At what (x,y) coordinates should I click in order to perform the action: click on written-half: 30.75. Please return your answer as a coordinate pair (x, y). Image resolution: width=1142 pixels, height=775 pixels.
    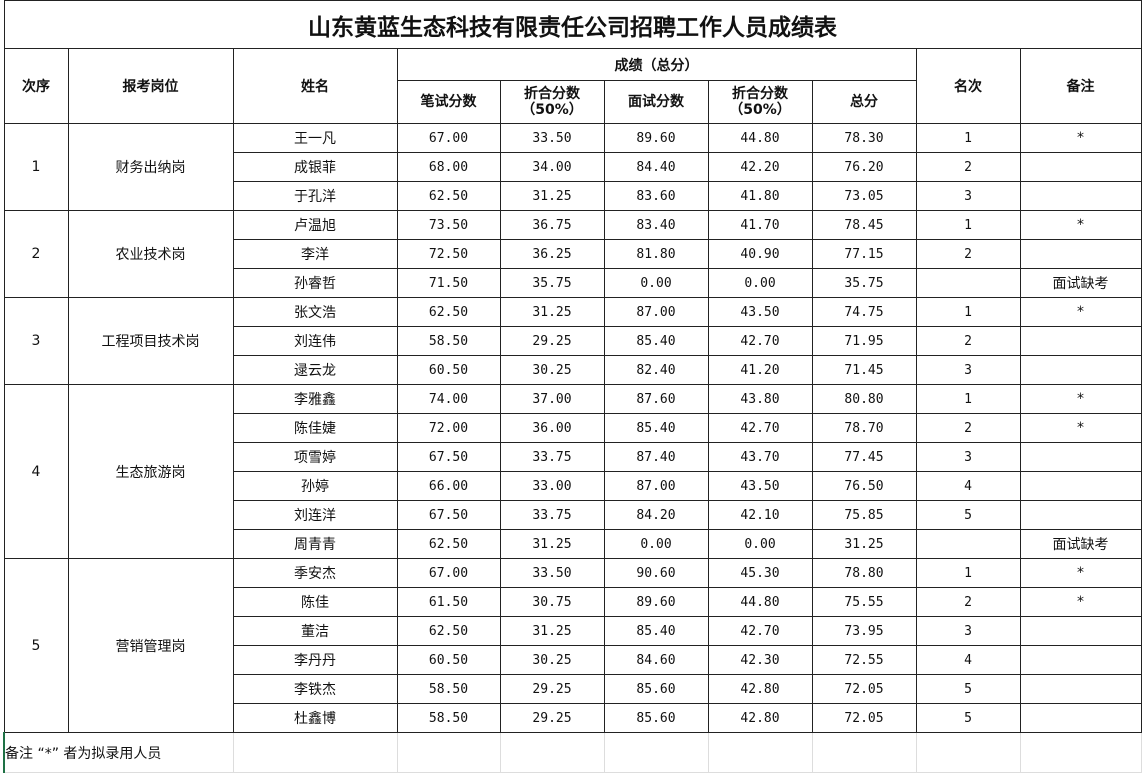
    Looking at the image, I should click on (552, 602).